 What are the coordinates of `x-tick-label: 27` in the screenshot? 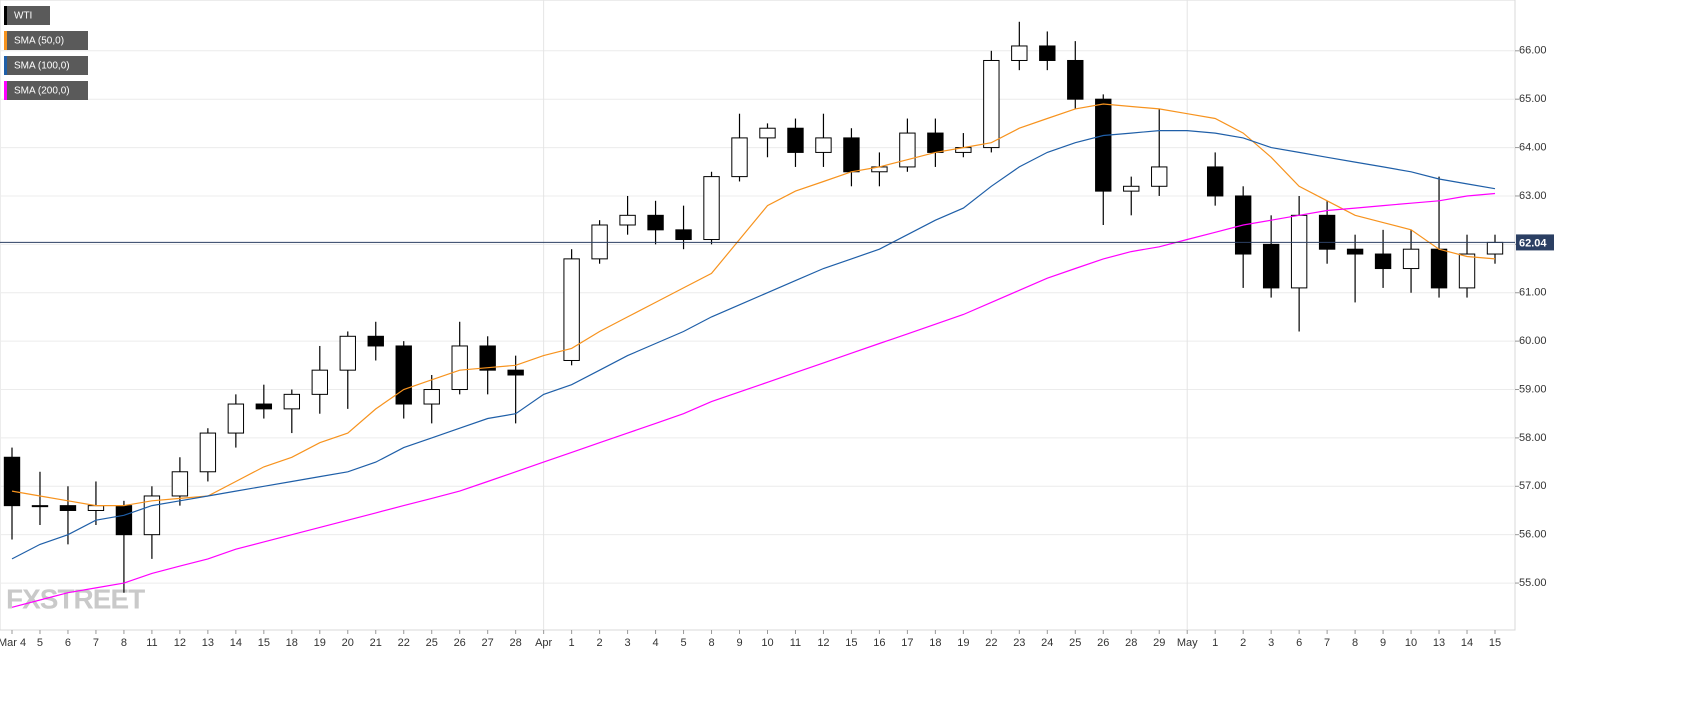 It's located at (488, 643).